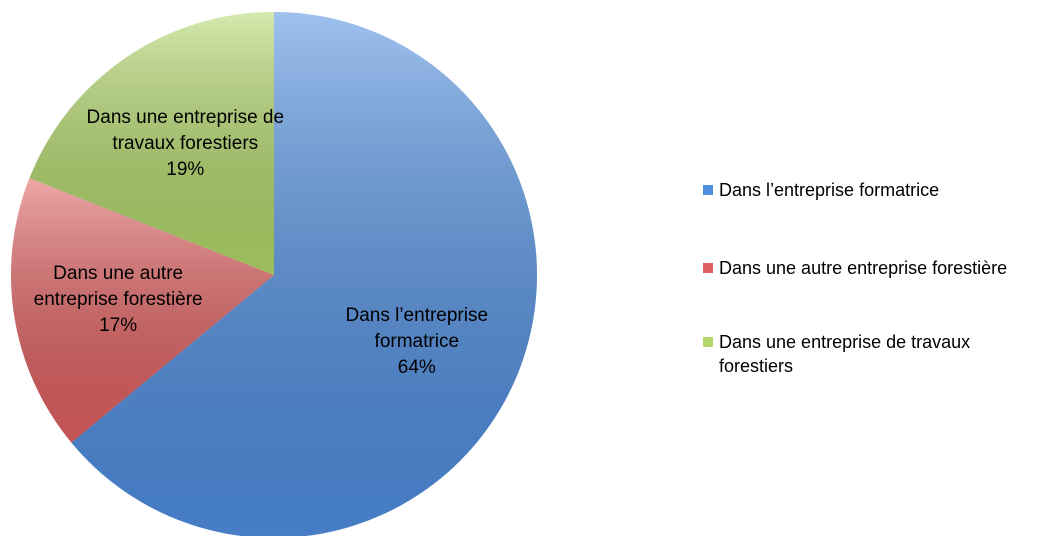 The image size is (1043, 536). I want to click on legend-label: Dans une autre entreprise forestière, so click(863, 268).